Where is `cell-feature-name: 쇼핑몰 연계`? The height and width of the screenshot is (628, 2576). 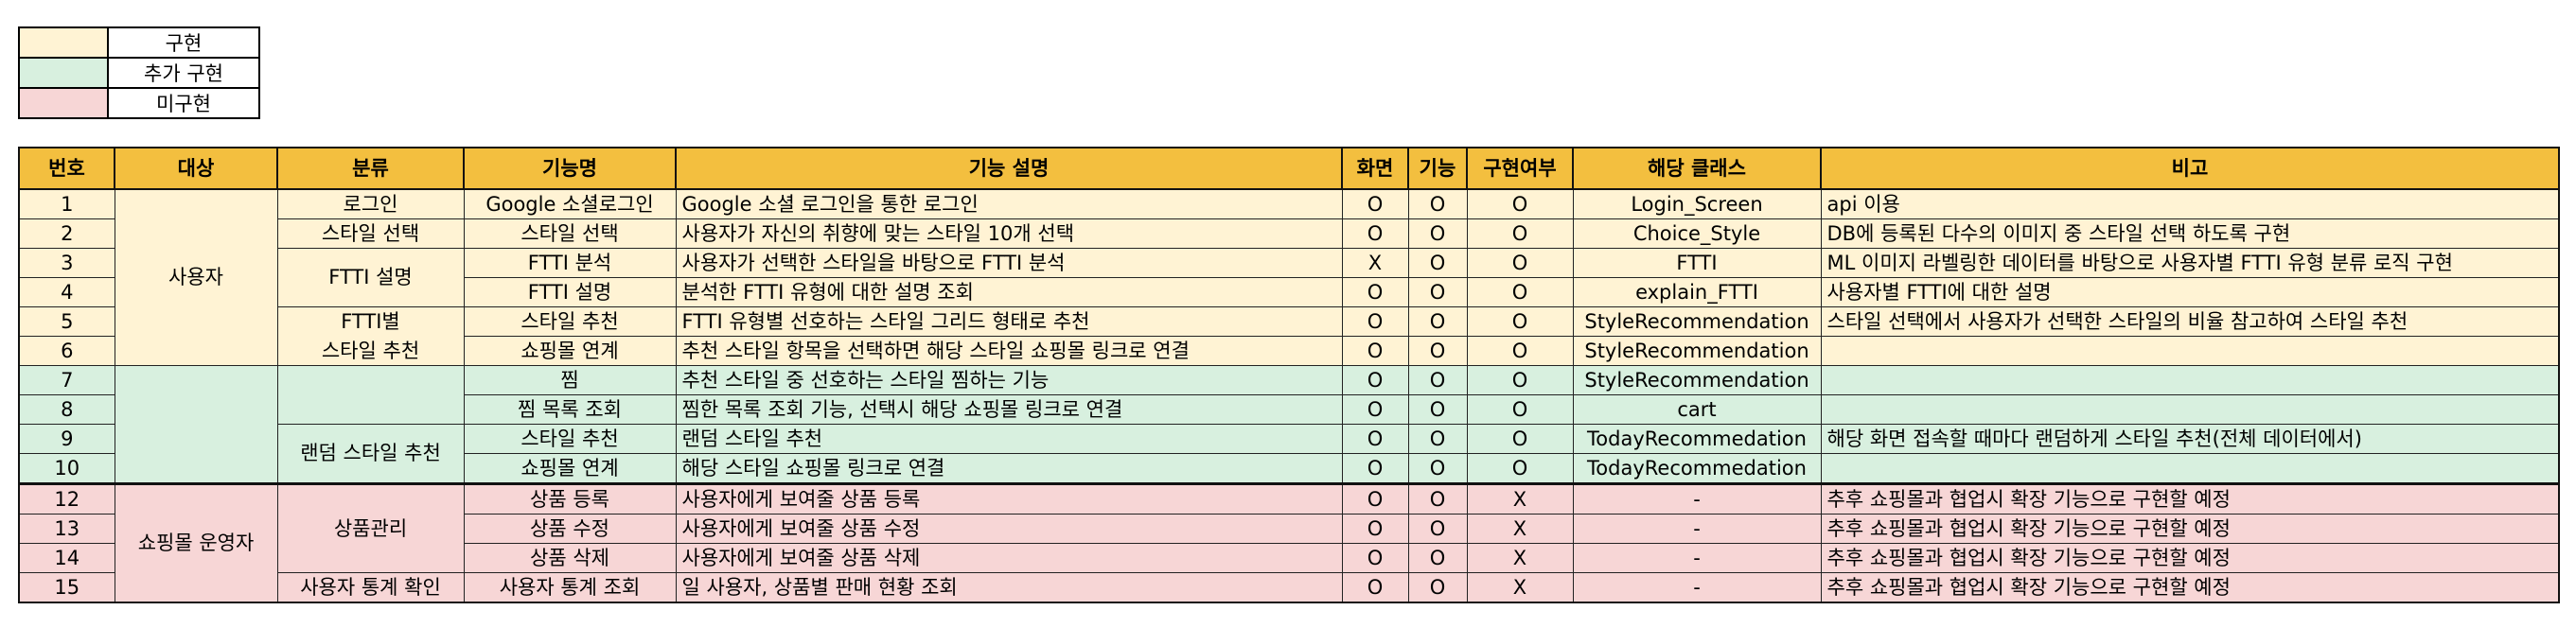 cell-feature-name: 쇼핑몰 연계 is located at coordinates (570, 468).